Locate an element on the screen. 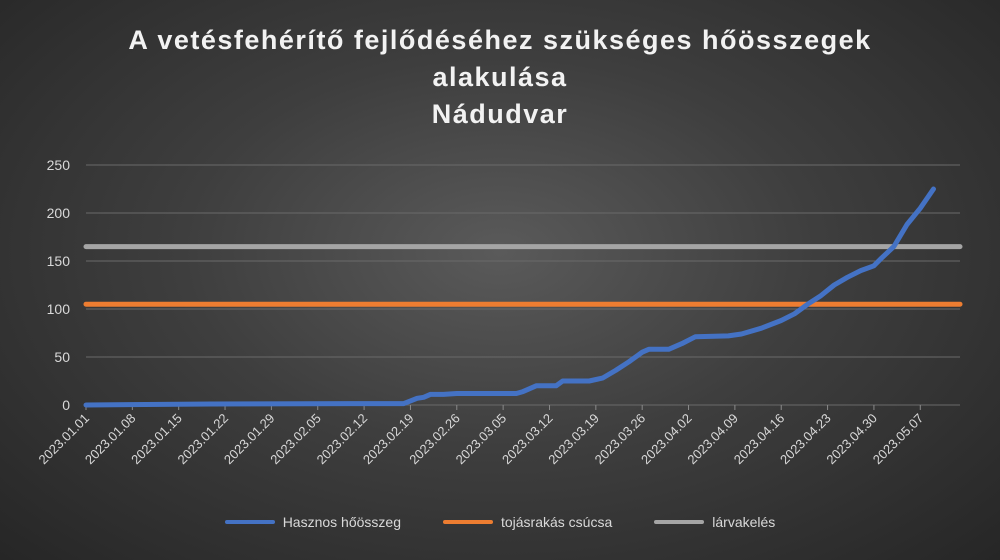 The width and height of the screenshot is (1000, 560). x-tick-label: 2023.05.07 is located at coordinates (898, 439).